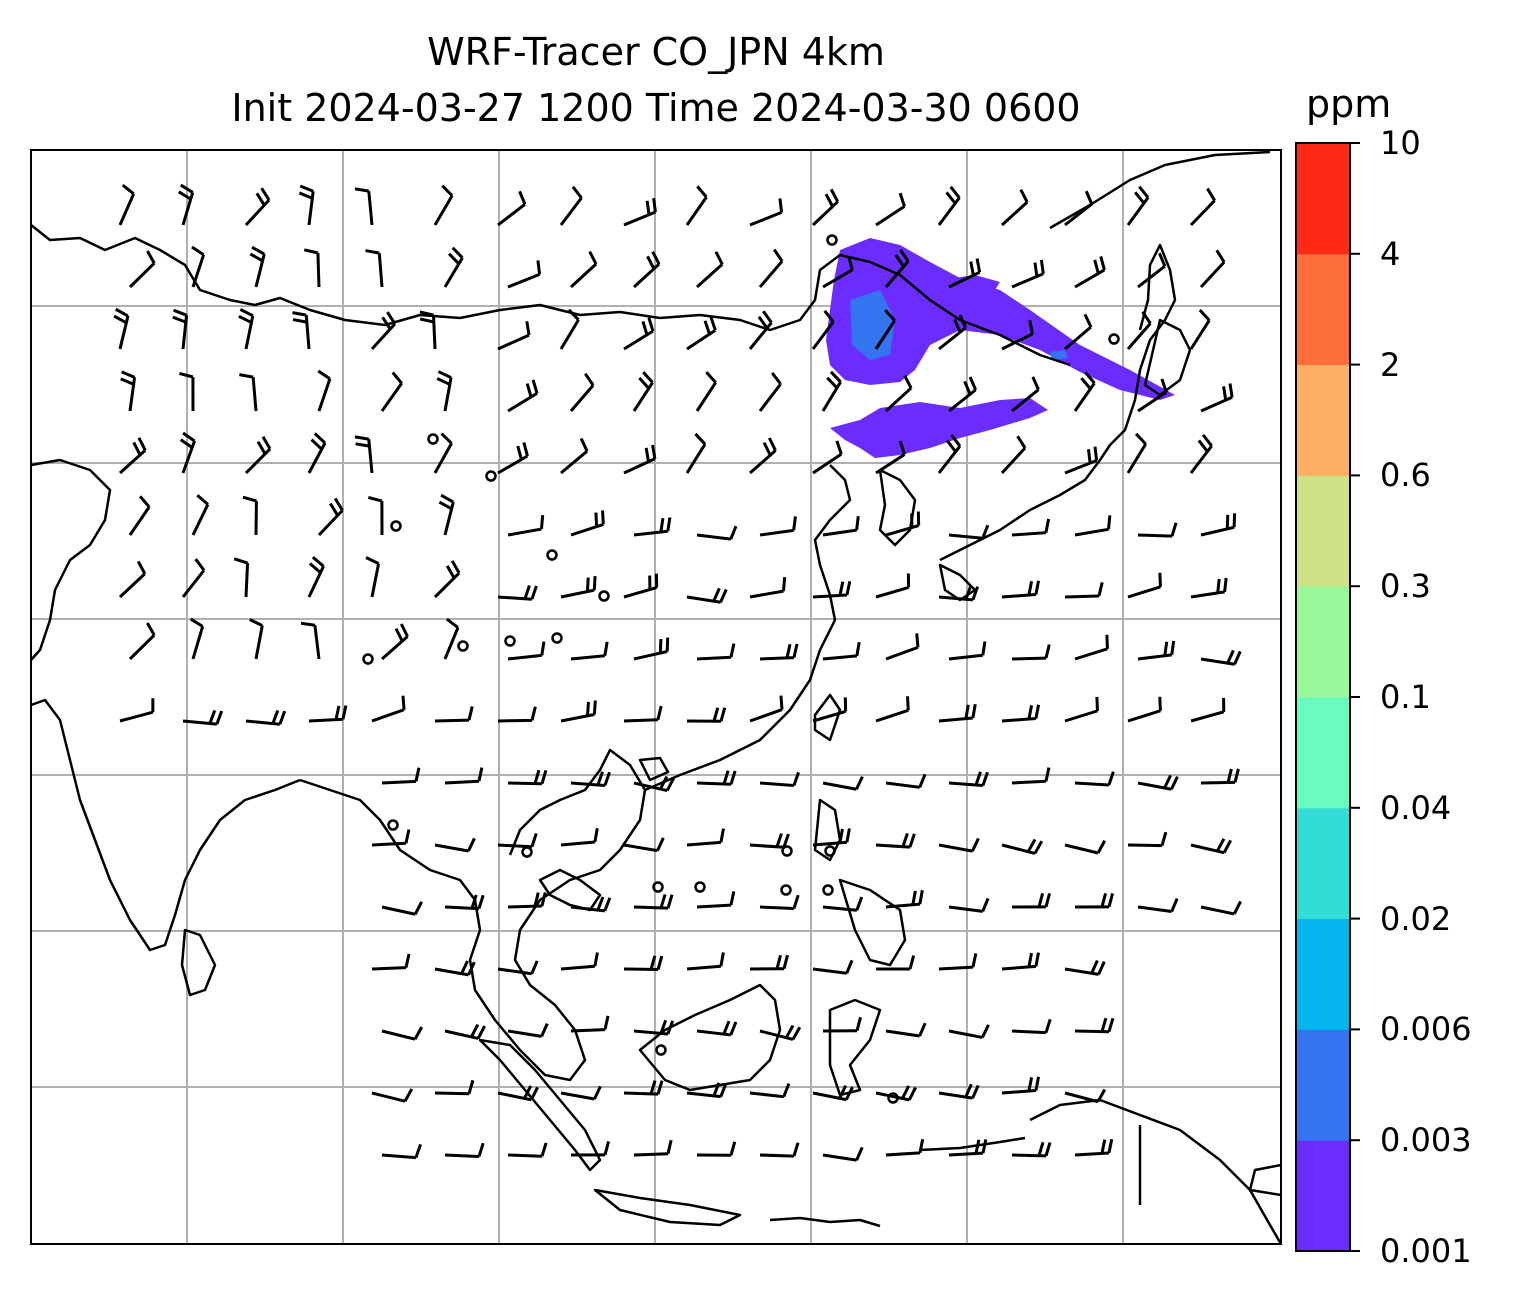 This screenshot has width=1528, height=1306. I want to click on coastline-timor, so click(972, 1144).